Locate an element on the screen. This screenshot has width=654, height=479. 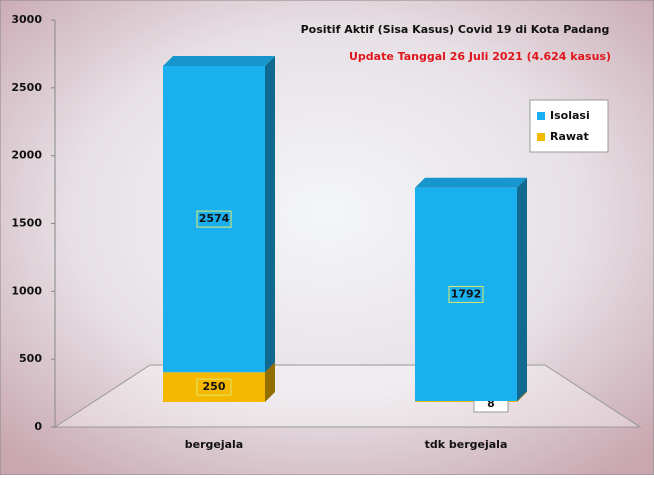
data-label: 250 is located at coordinates (214, 386).